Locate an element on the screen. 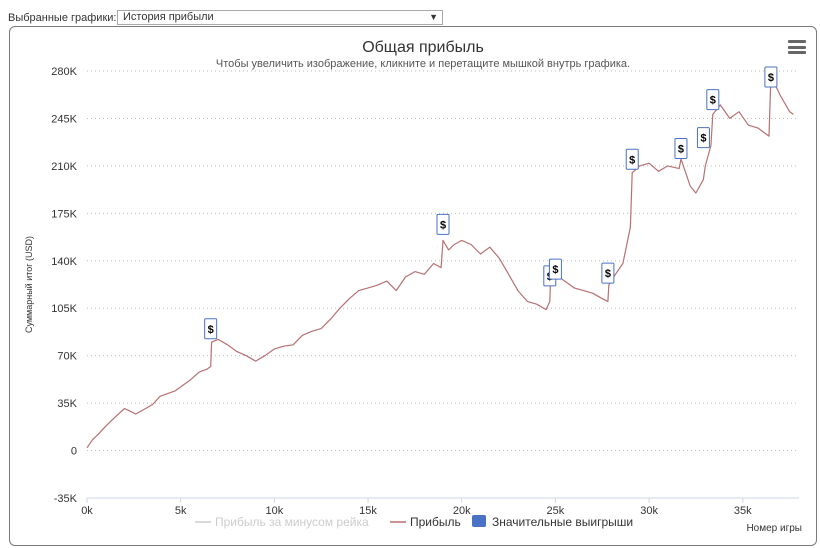 The width and height of the screenshot is (820, 548). legend-item: Прибыль is located at coordinates (425, 522).